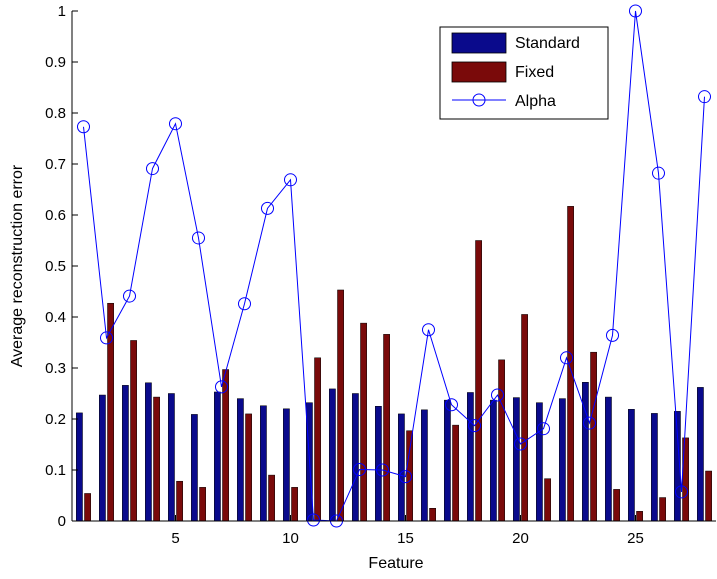 Image resolution: width=717 pixels, height=579 pixels. What do you see at coordinates (534, 72) in the screenshot?
I see `legend-fixed-label: Fixed` at bounding box center [534, 72].